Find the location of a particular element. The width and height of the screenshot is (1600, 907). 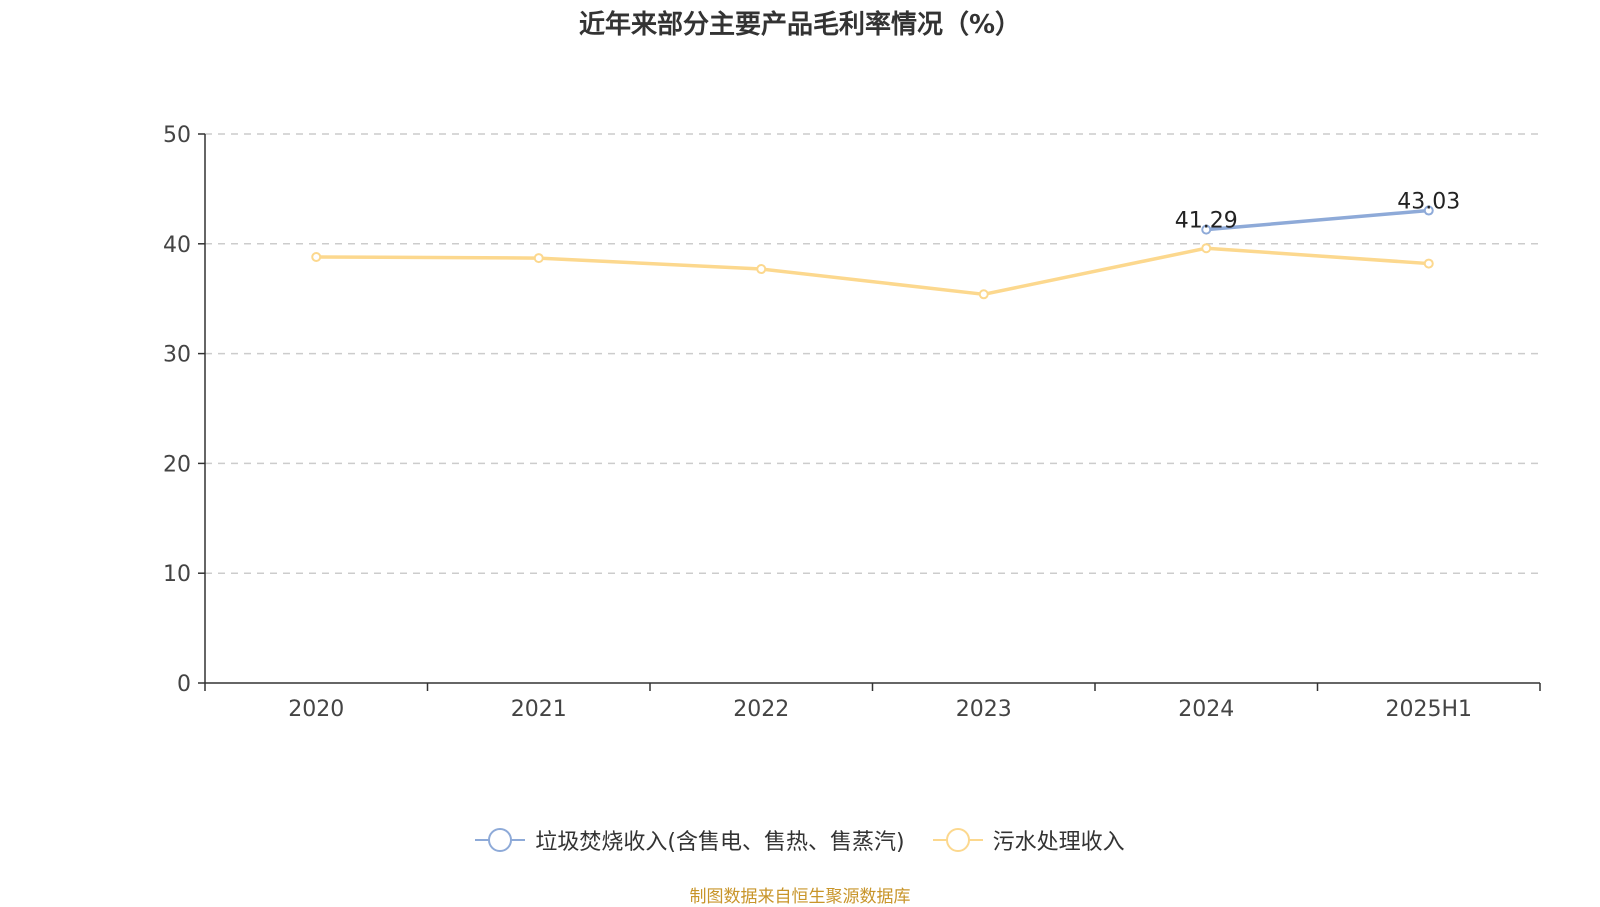

series-lines is located at coordinates (872, 252).